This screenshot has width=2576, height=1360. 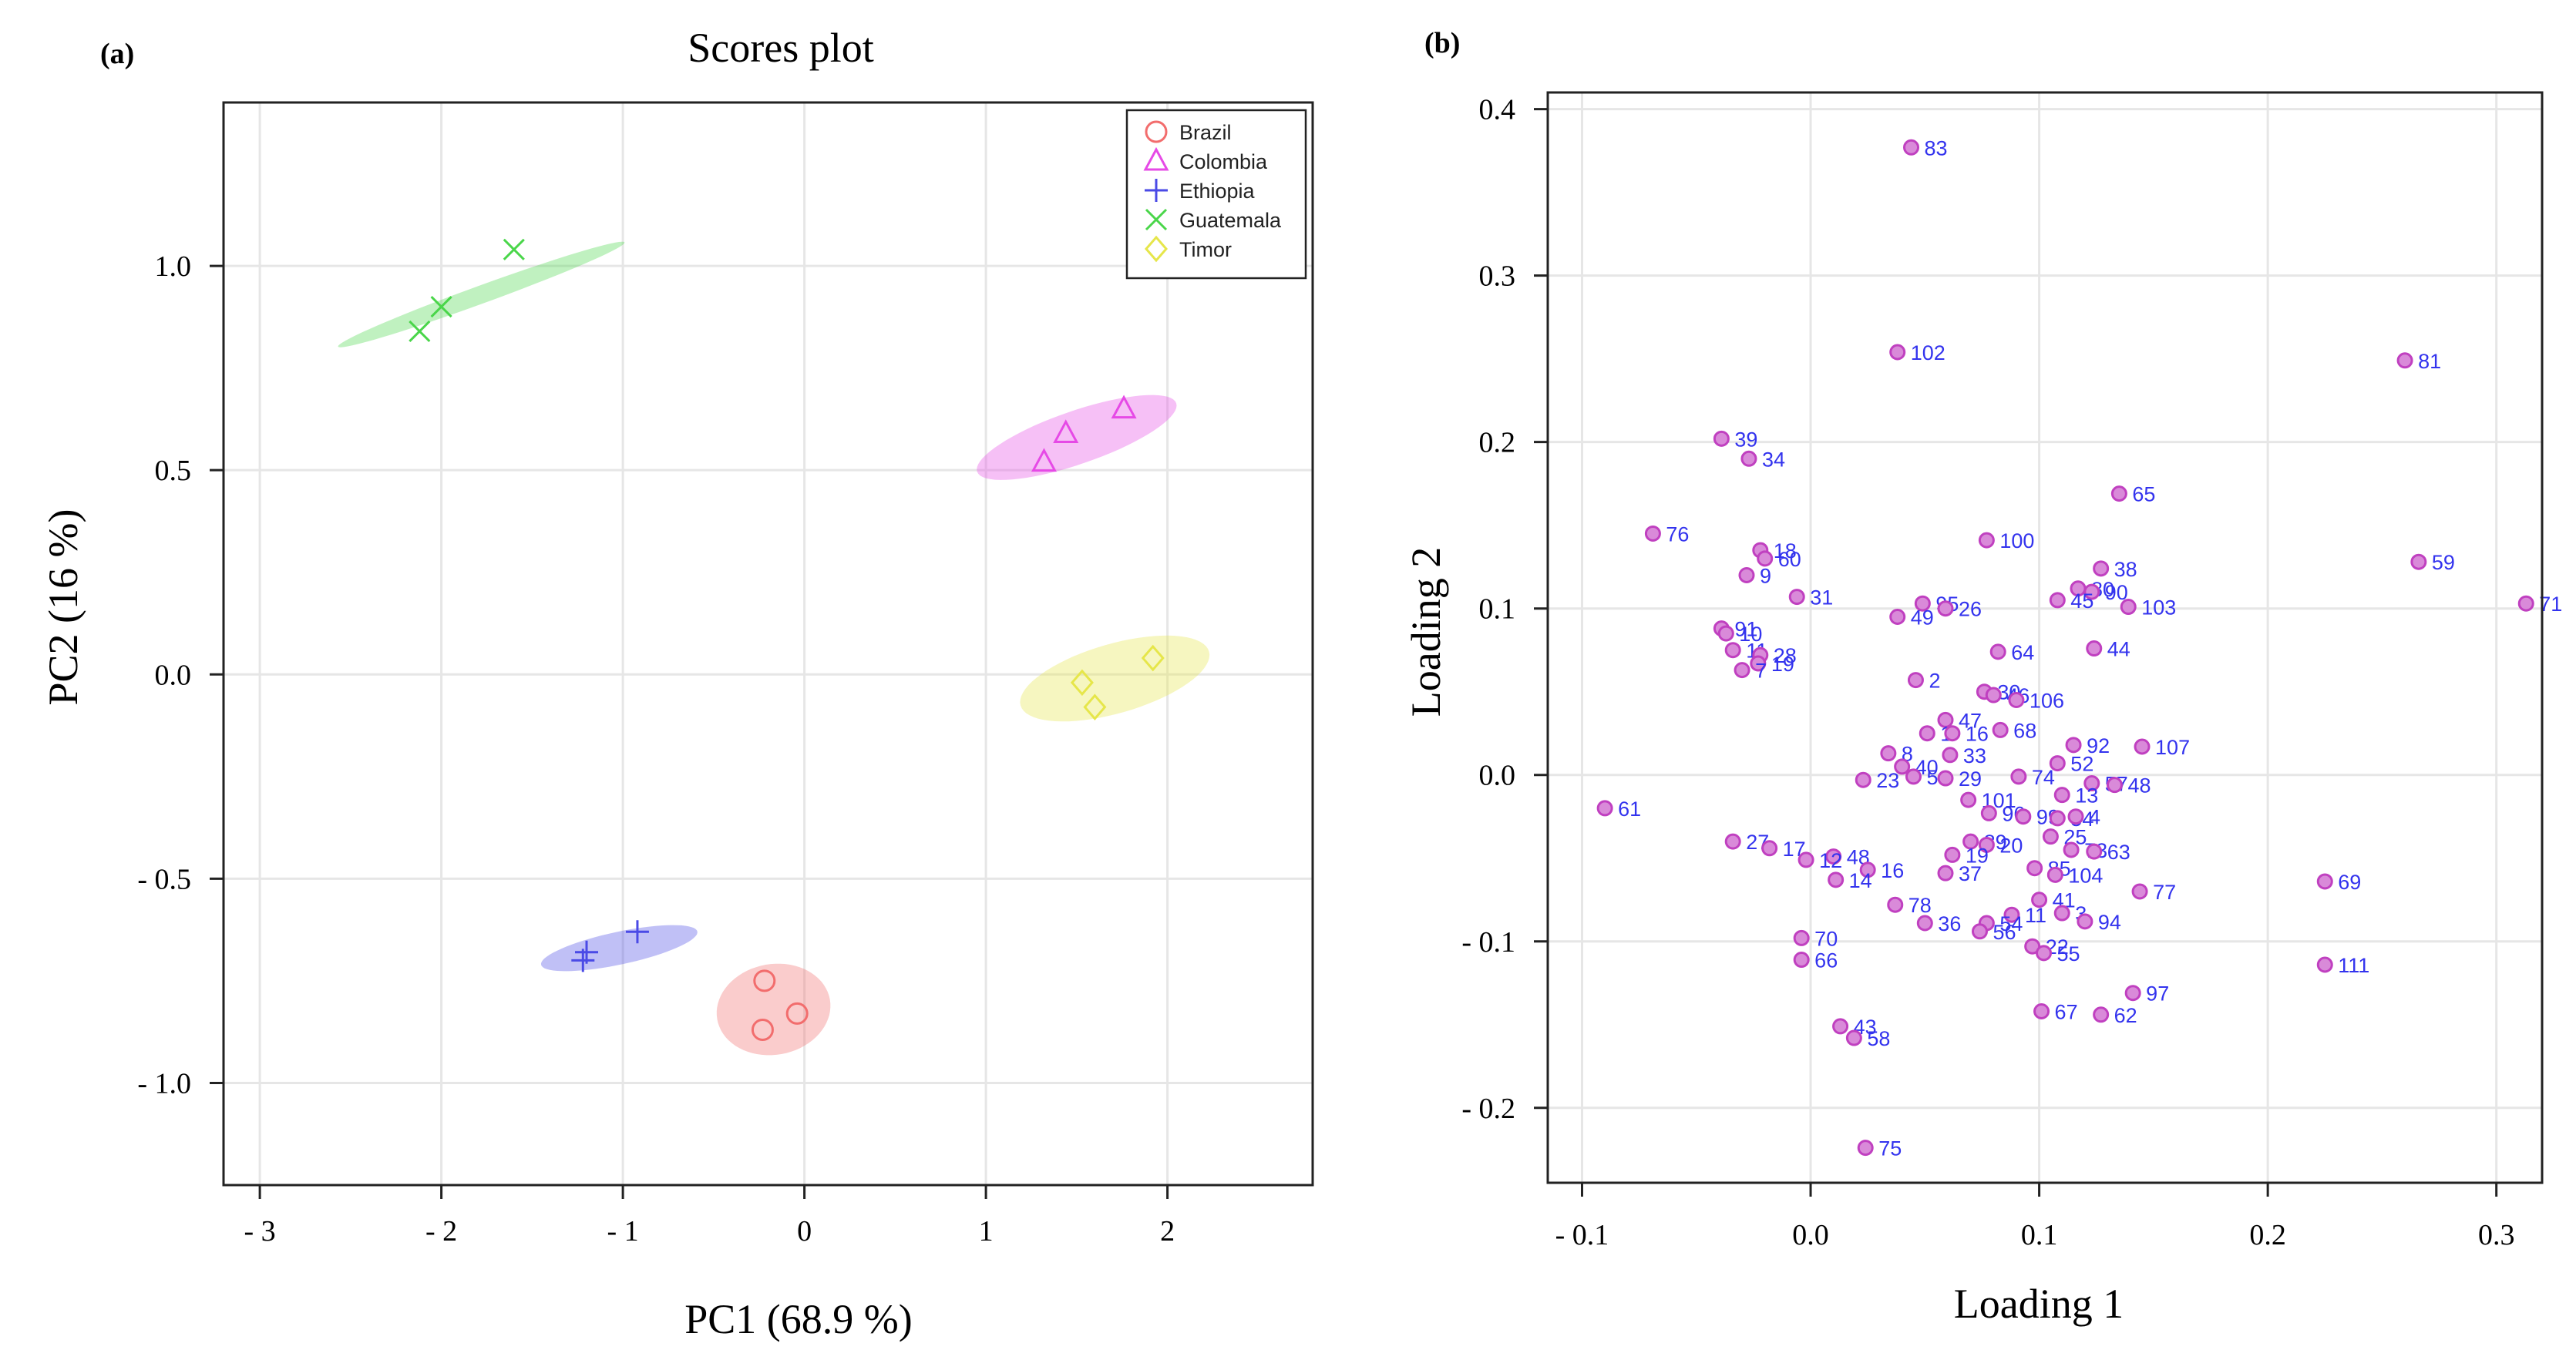 What do you see at coordinates (1745, 439) in the screenshot?
I see `loading-point-label: 39` at bounding box center [1745, 439].